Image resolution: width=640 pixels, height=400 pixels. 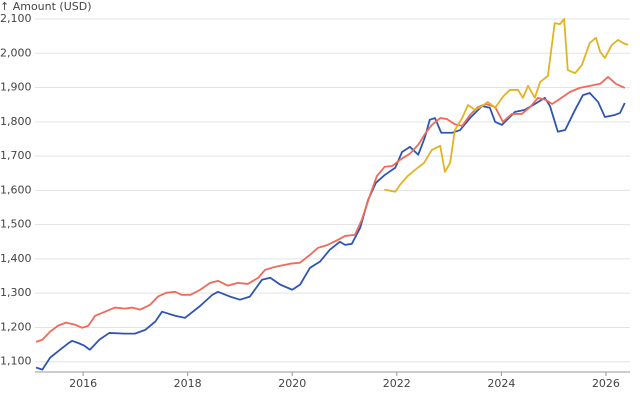 What do you see at coordinates (16, 18) in the screenshot?
I see `y-tick-label: 2,100` at bounding box center [16, 18].